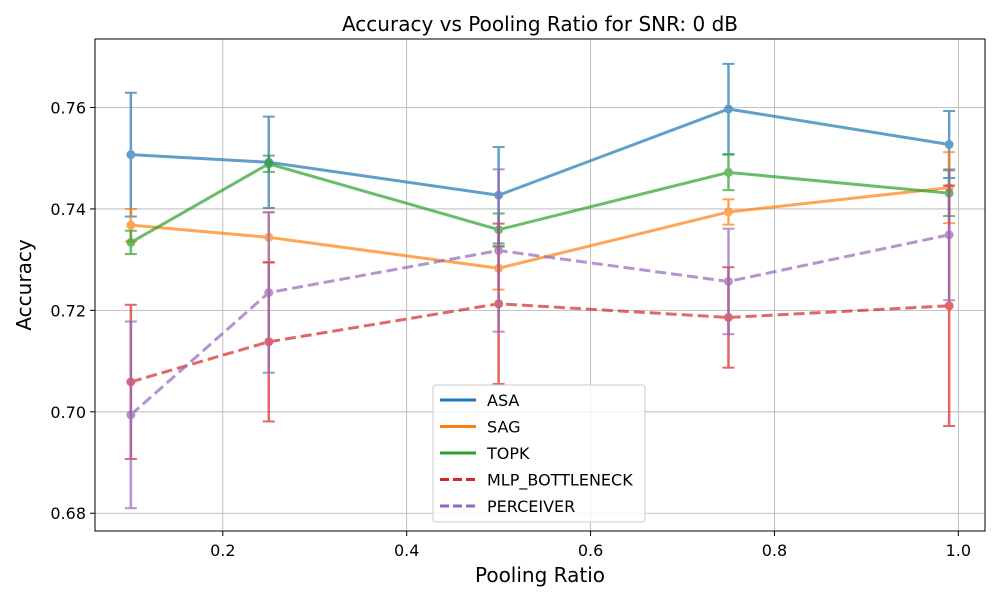  What do you see at coordinates (68, 412) in the screenshot?
I see `y-tick-label: 0.70` at bounding box center [68, 412].